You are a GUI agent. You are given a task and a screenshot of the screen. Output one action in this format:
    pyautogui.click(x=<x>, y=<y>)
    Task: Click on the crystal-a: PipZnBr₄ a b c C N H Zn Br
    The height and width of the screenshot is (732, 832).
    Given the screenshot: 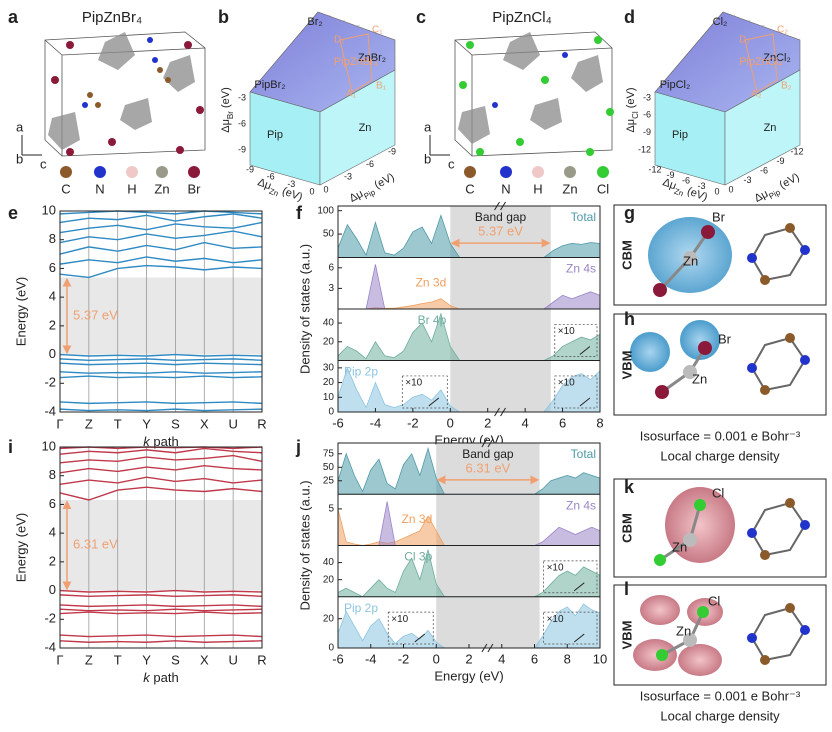 What is the action you would take?
    pyautogui.click(x=111, y=102)
    